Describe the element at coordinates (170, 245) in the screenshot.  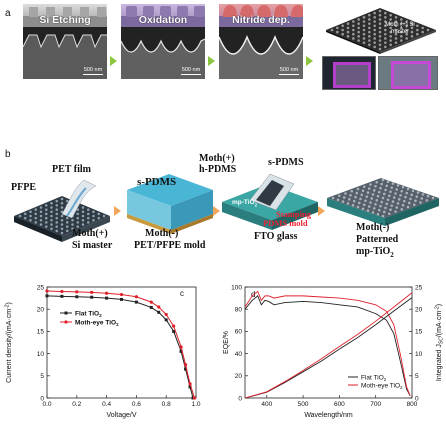
I see `pet-pfpe-mold-label: PET/PFPE mold` at that location.